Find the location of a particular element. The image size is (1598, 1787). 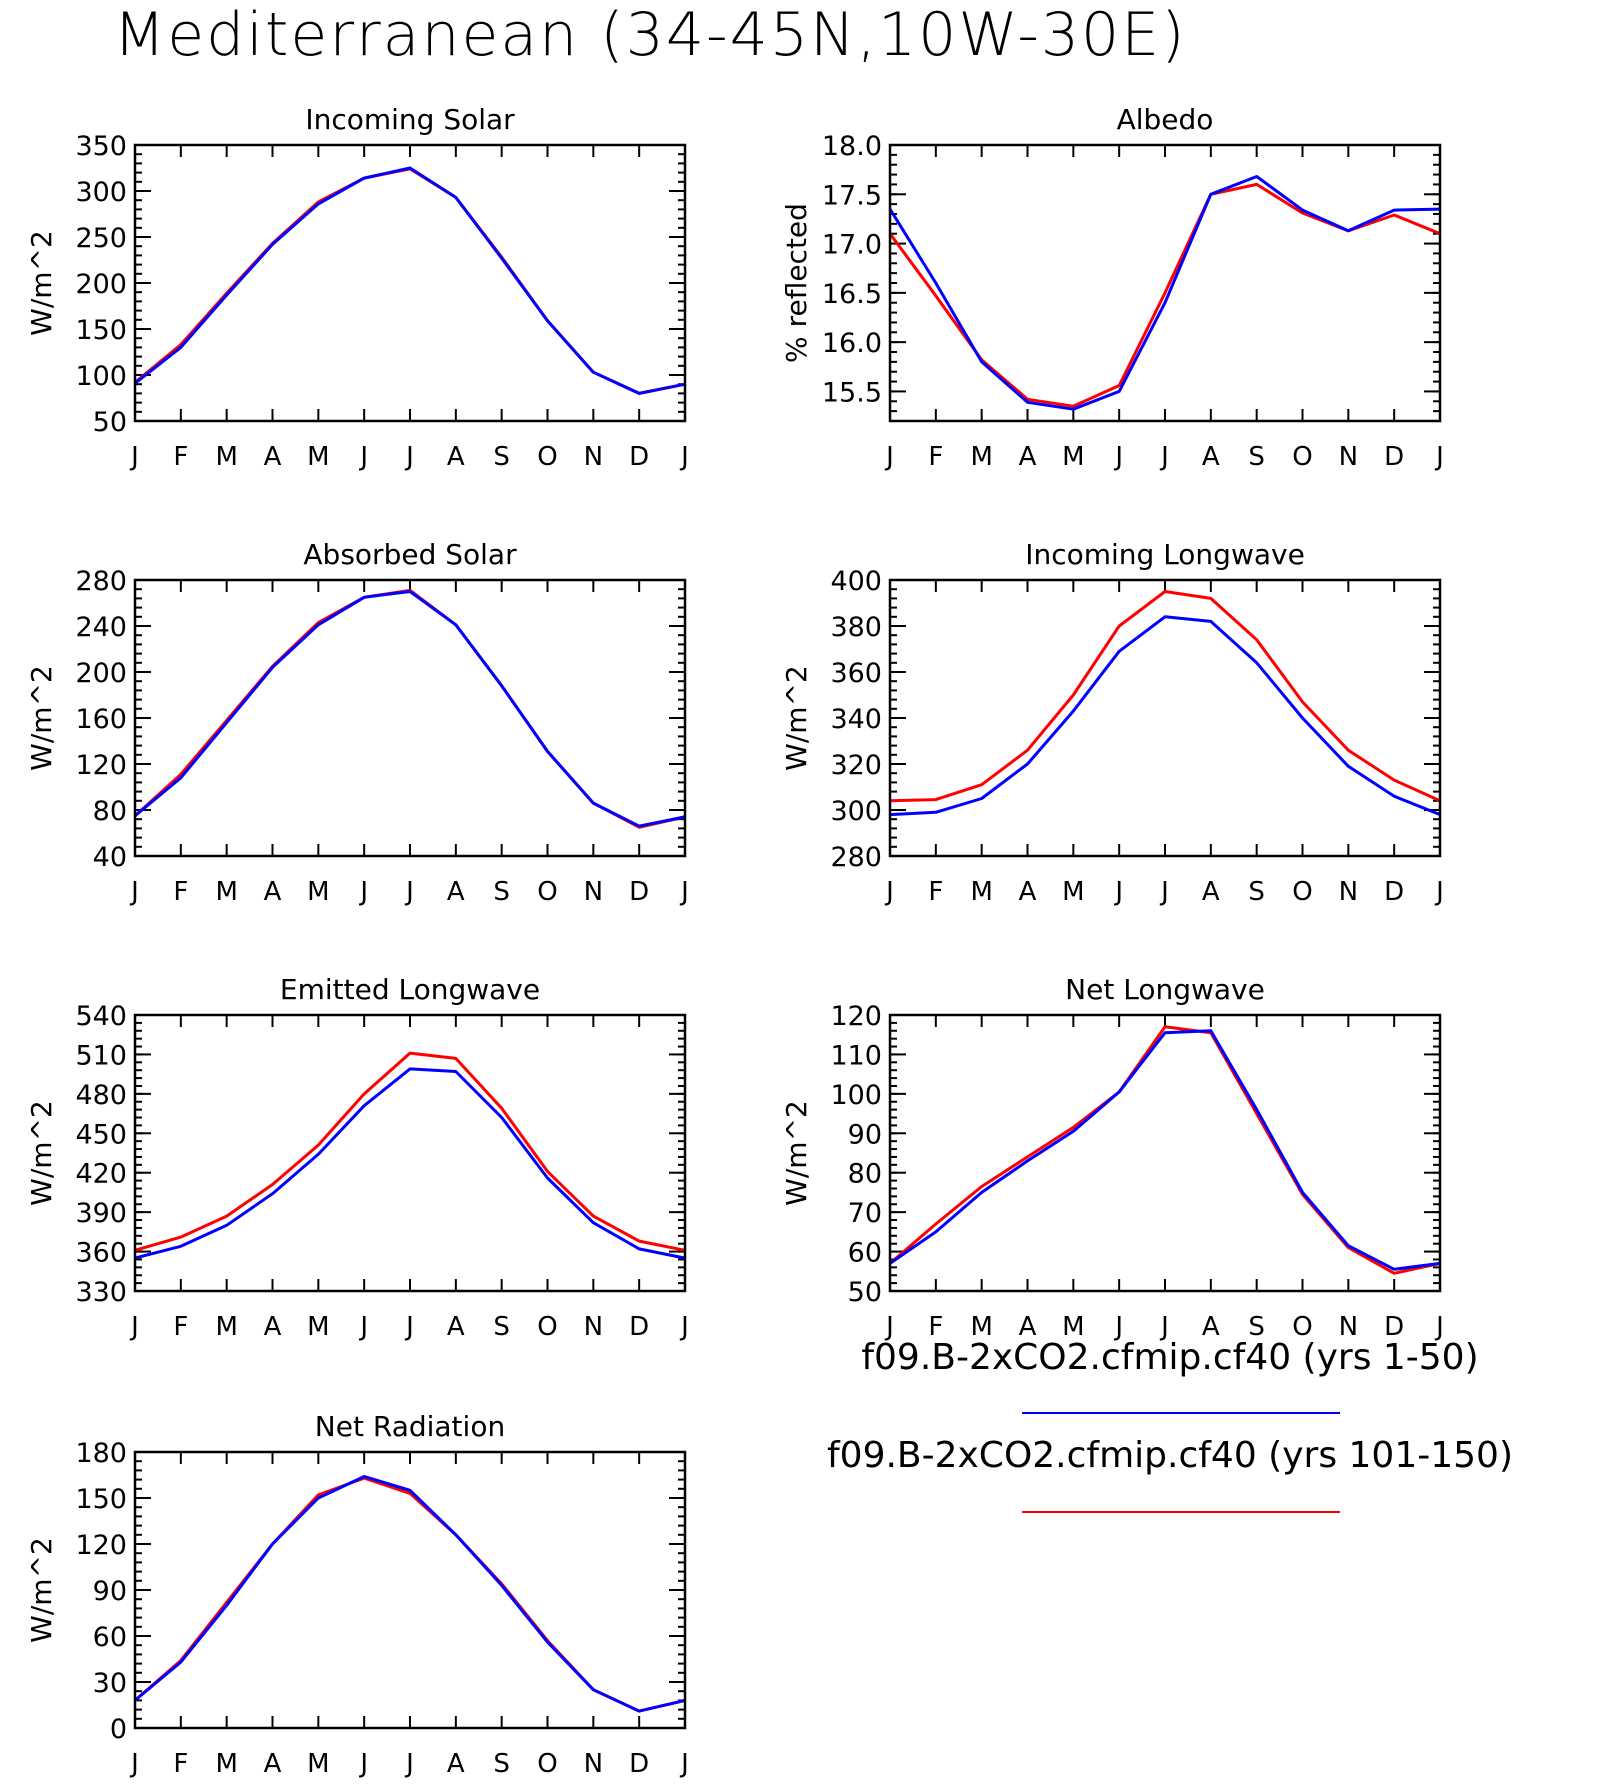

y-tick-label: 17.5 is located at coordinates (852, 195).